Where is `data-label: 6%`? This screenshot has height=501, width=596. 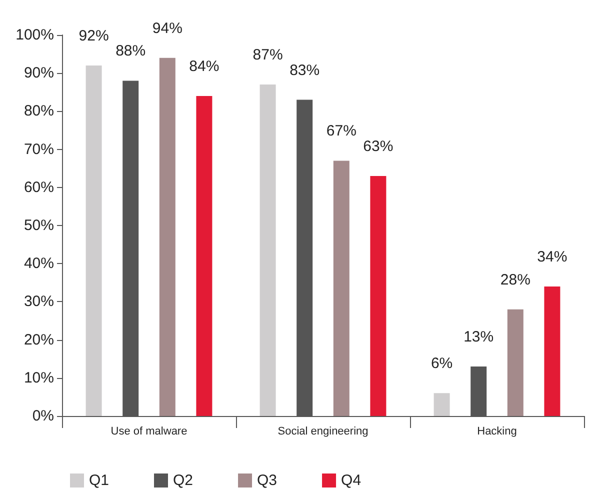
data-label: 6% is located at coordinates (441, 363).